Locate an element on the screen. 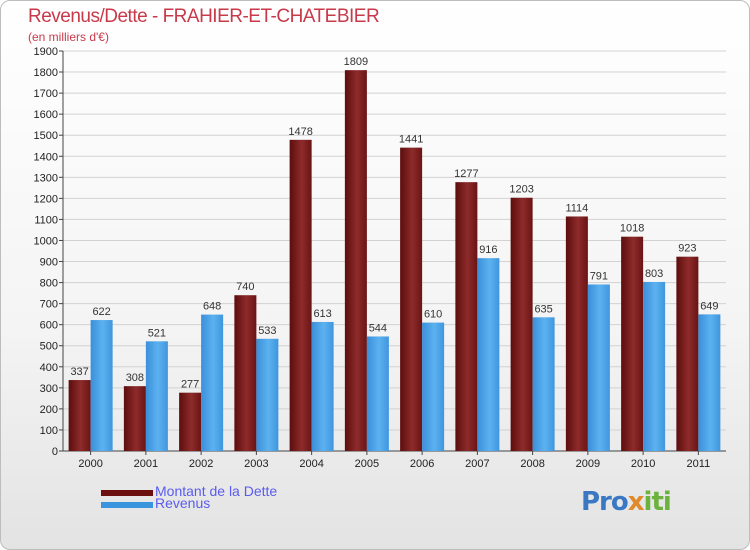 This screenshot has width=750, height=550. value-label-dette: 1478 is located at coordinates (300, 132).